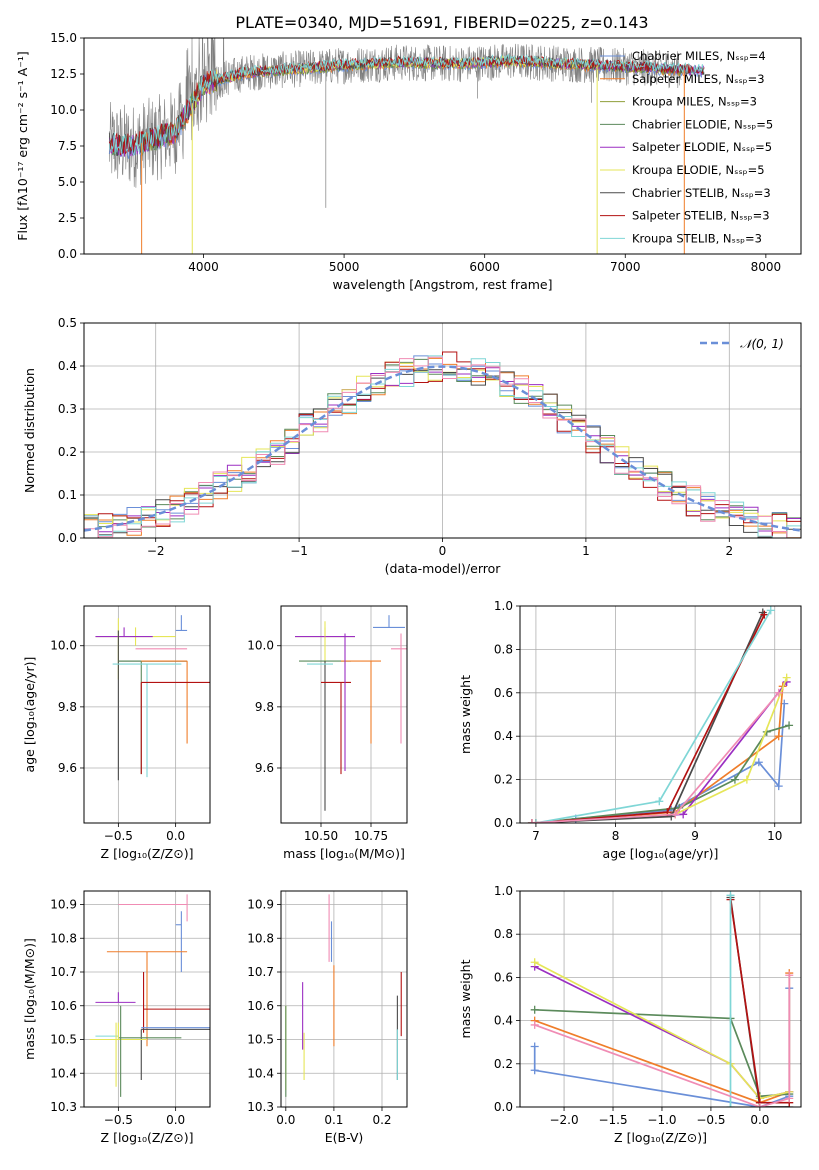 This screenshot has width=819, height=1170. I want to click on x-tick-label: 8, so click(616, 836).